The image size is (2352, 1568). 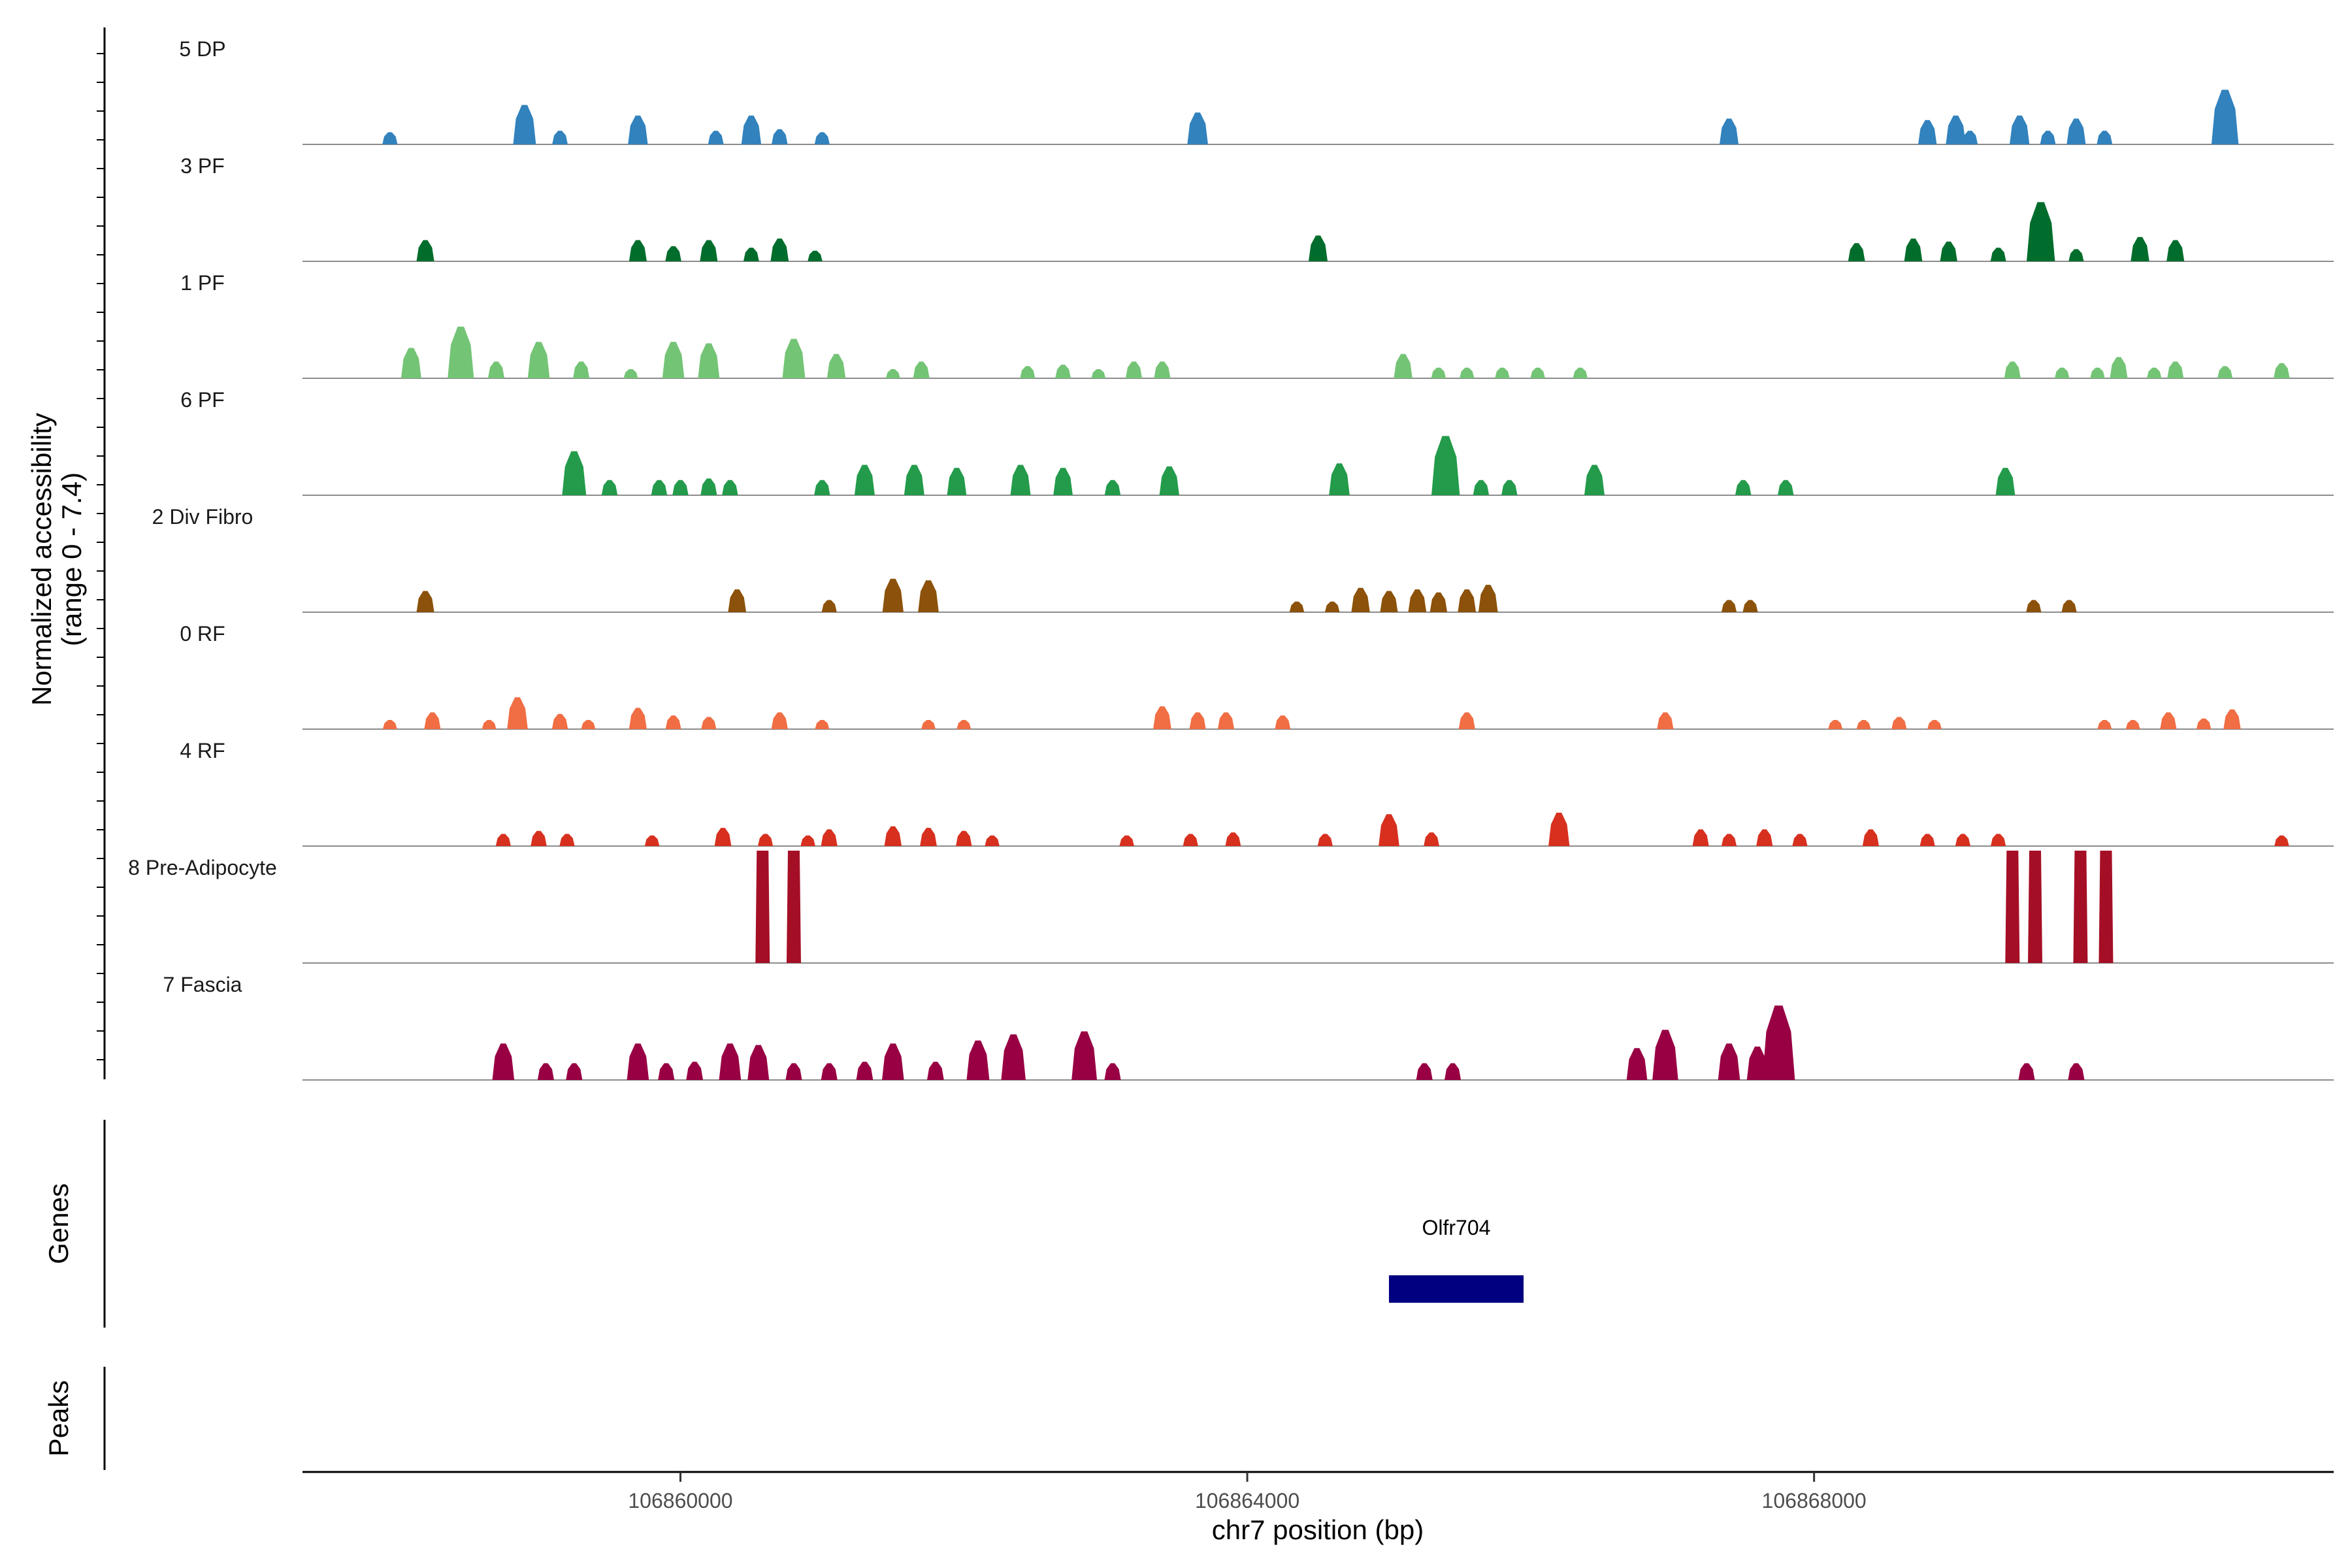 What do you see at coordinates (202, 984) in the screenshot?
I see `track-label: 7 Fascia` at bounding box center [202, 984].